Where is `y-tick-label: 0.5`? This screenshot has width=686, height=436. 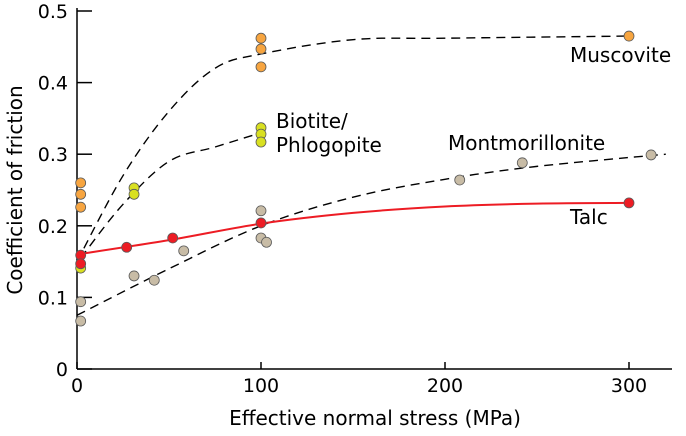
y-tick-label: 0.5 is located at coordinates (53, 12).